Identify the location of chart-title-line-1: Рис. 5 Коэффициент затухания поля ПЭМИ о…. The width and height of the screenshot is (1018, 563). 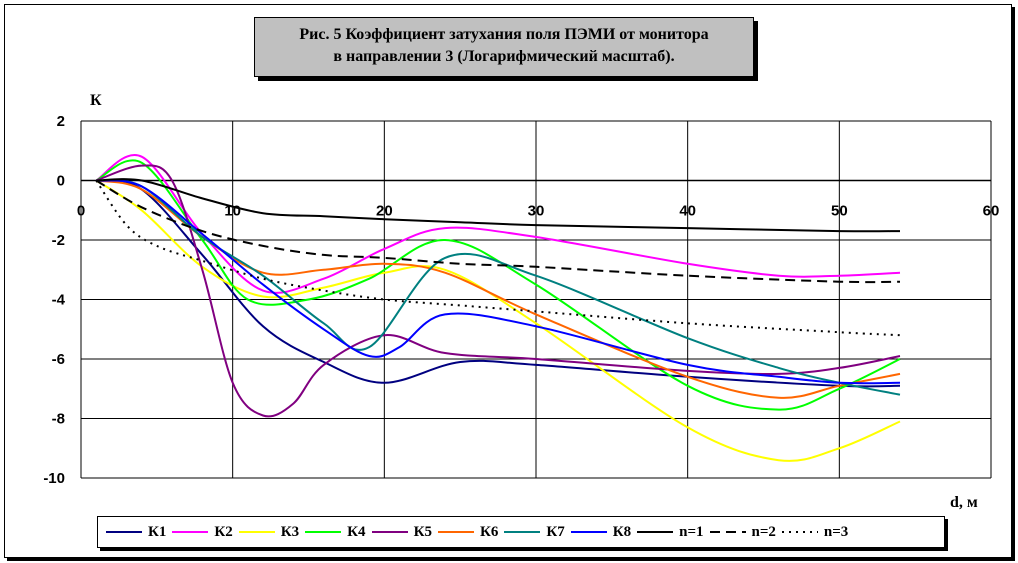
(504, 34).